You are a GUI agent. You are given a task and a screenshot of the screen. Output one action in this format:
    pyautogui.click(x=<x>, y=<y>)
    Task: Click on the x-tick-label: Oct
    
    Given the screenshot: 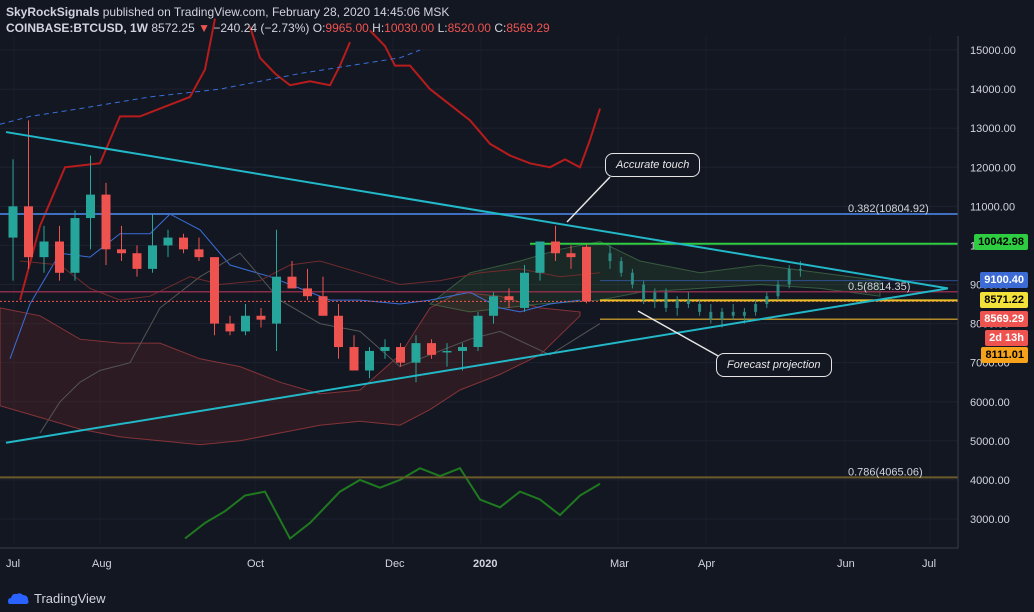 What is the action you would take?
    pyautogui.click(x=255, y=564)
    